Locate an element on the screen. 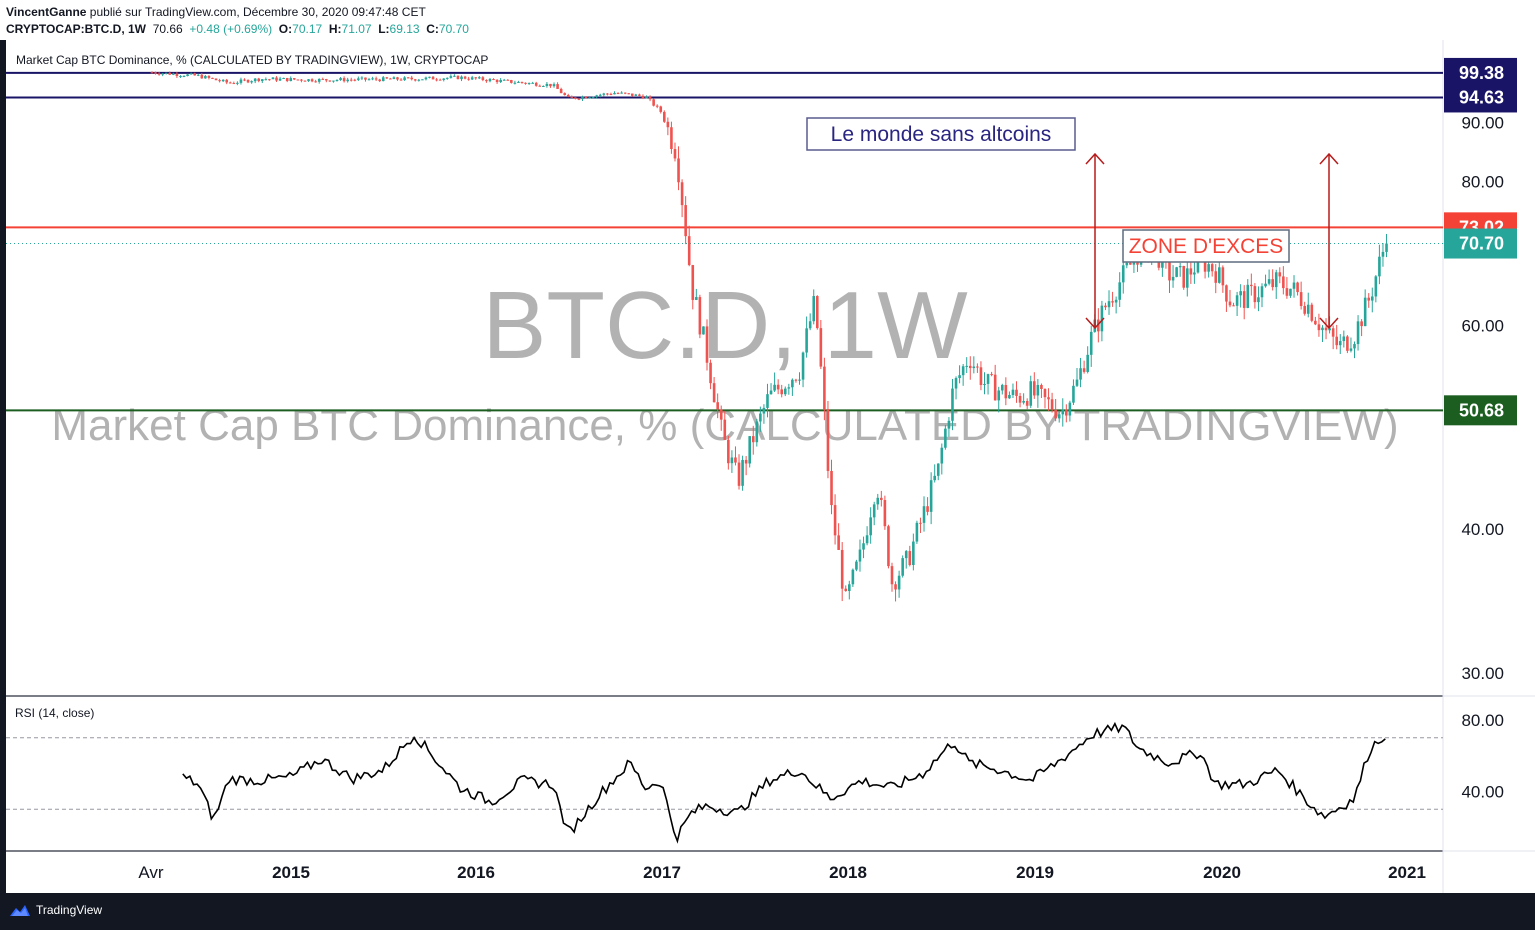 This screenshot has height=930, width=1535. time-axis is located at coordinates (724, 872).